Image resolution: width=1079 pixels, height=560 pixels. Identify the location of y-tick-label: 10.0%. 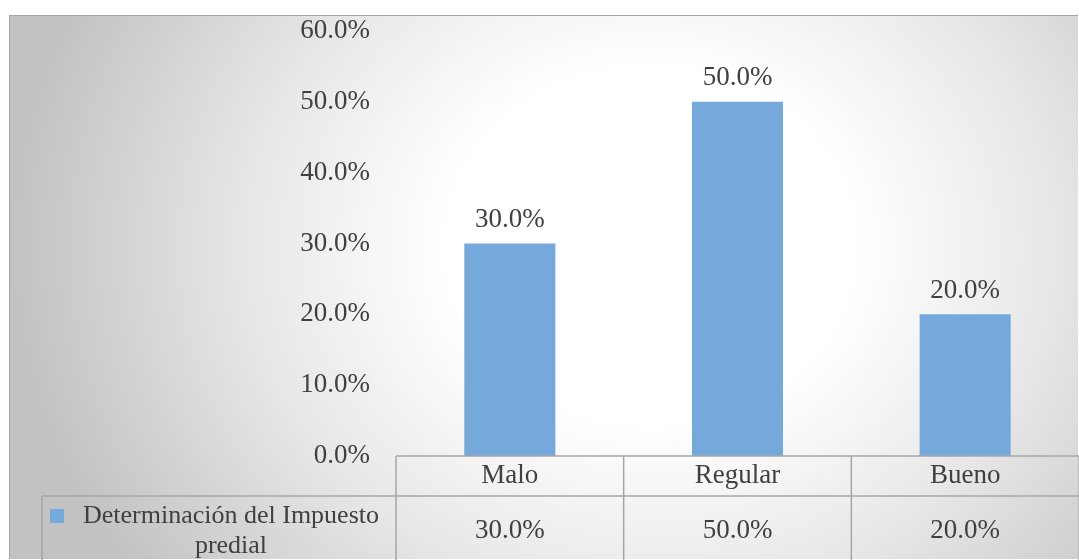
(335, 383).